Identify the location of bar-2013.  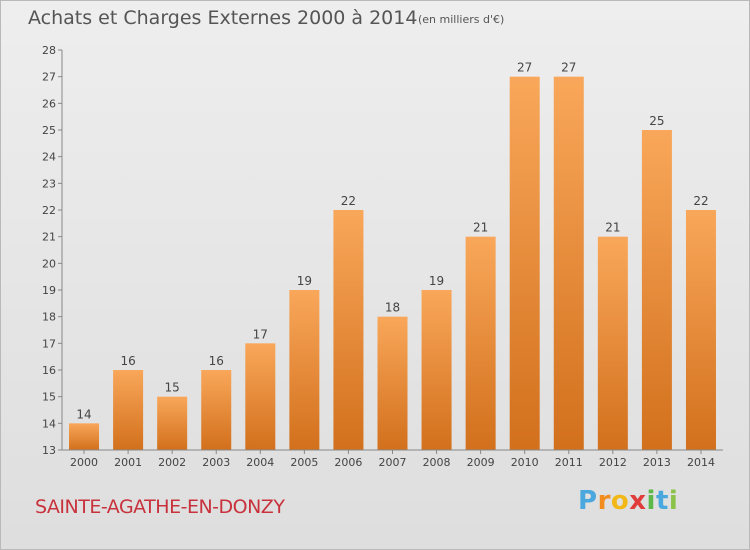
(656, 290).